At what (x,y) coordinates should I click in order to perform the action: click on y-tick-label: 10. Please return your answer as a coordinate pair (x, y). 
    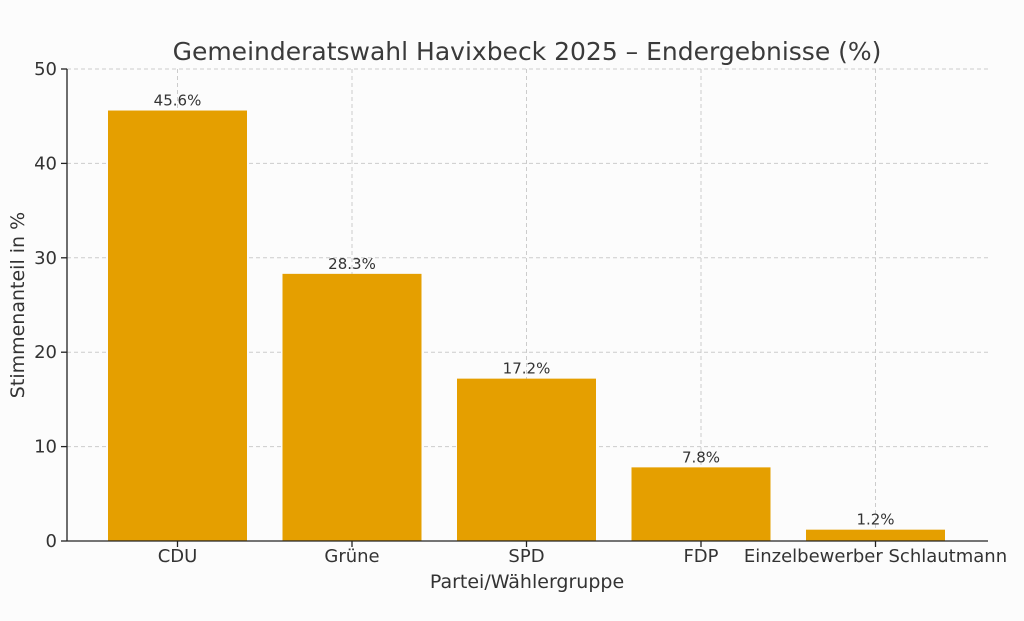
    Looking at the image, I should click on (45, 447).